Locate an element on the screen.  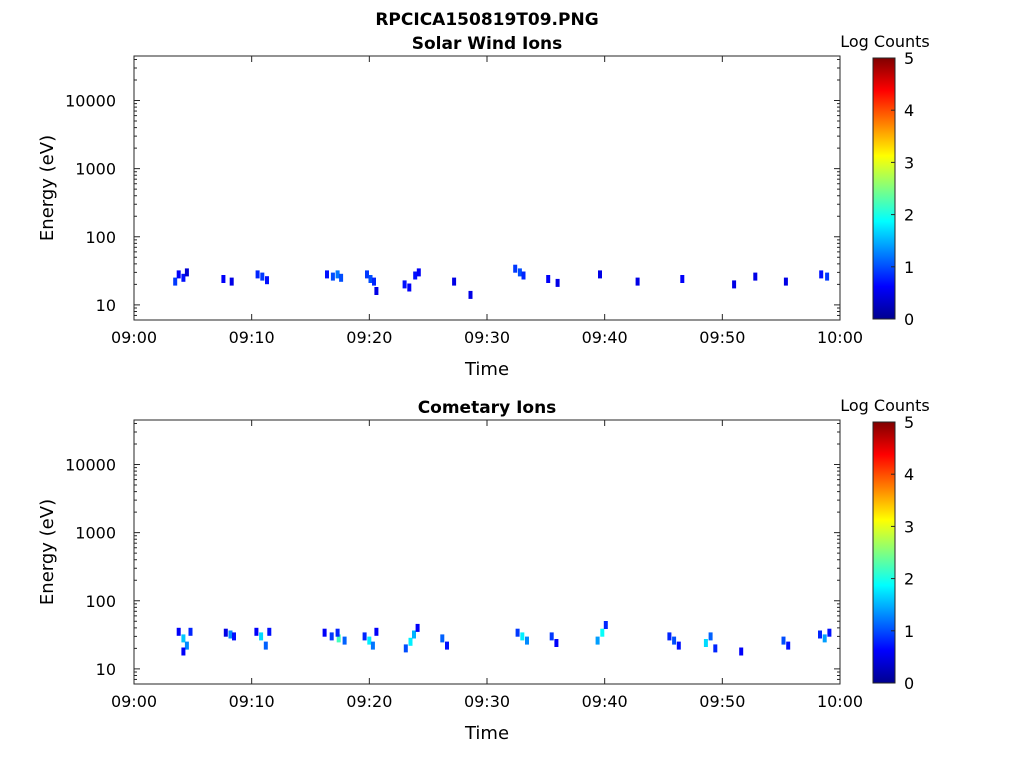
cometary-colorbar is located at coordinates (884, 552).